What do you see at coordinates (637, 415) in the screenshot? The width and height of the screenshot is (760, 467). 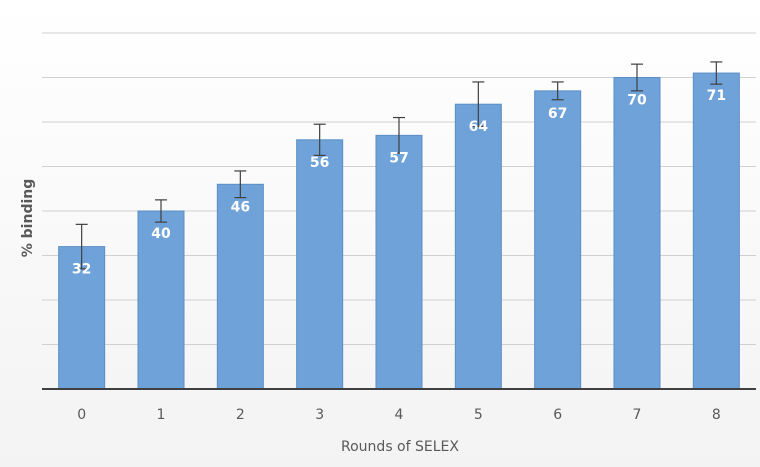 I see `x-tick-label: 7` at bounding box center [637, 415].